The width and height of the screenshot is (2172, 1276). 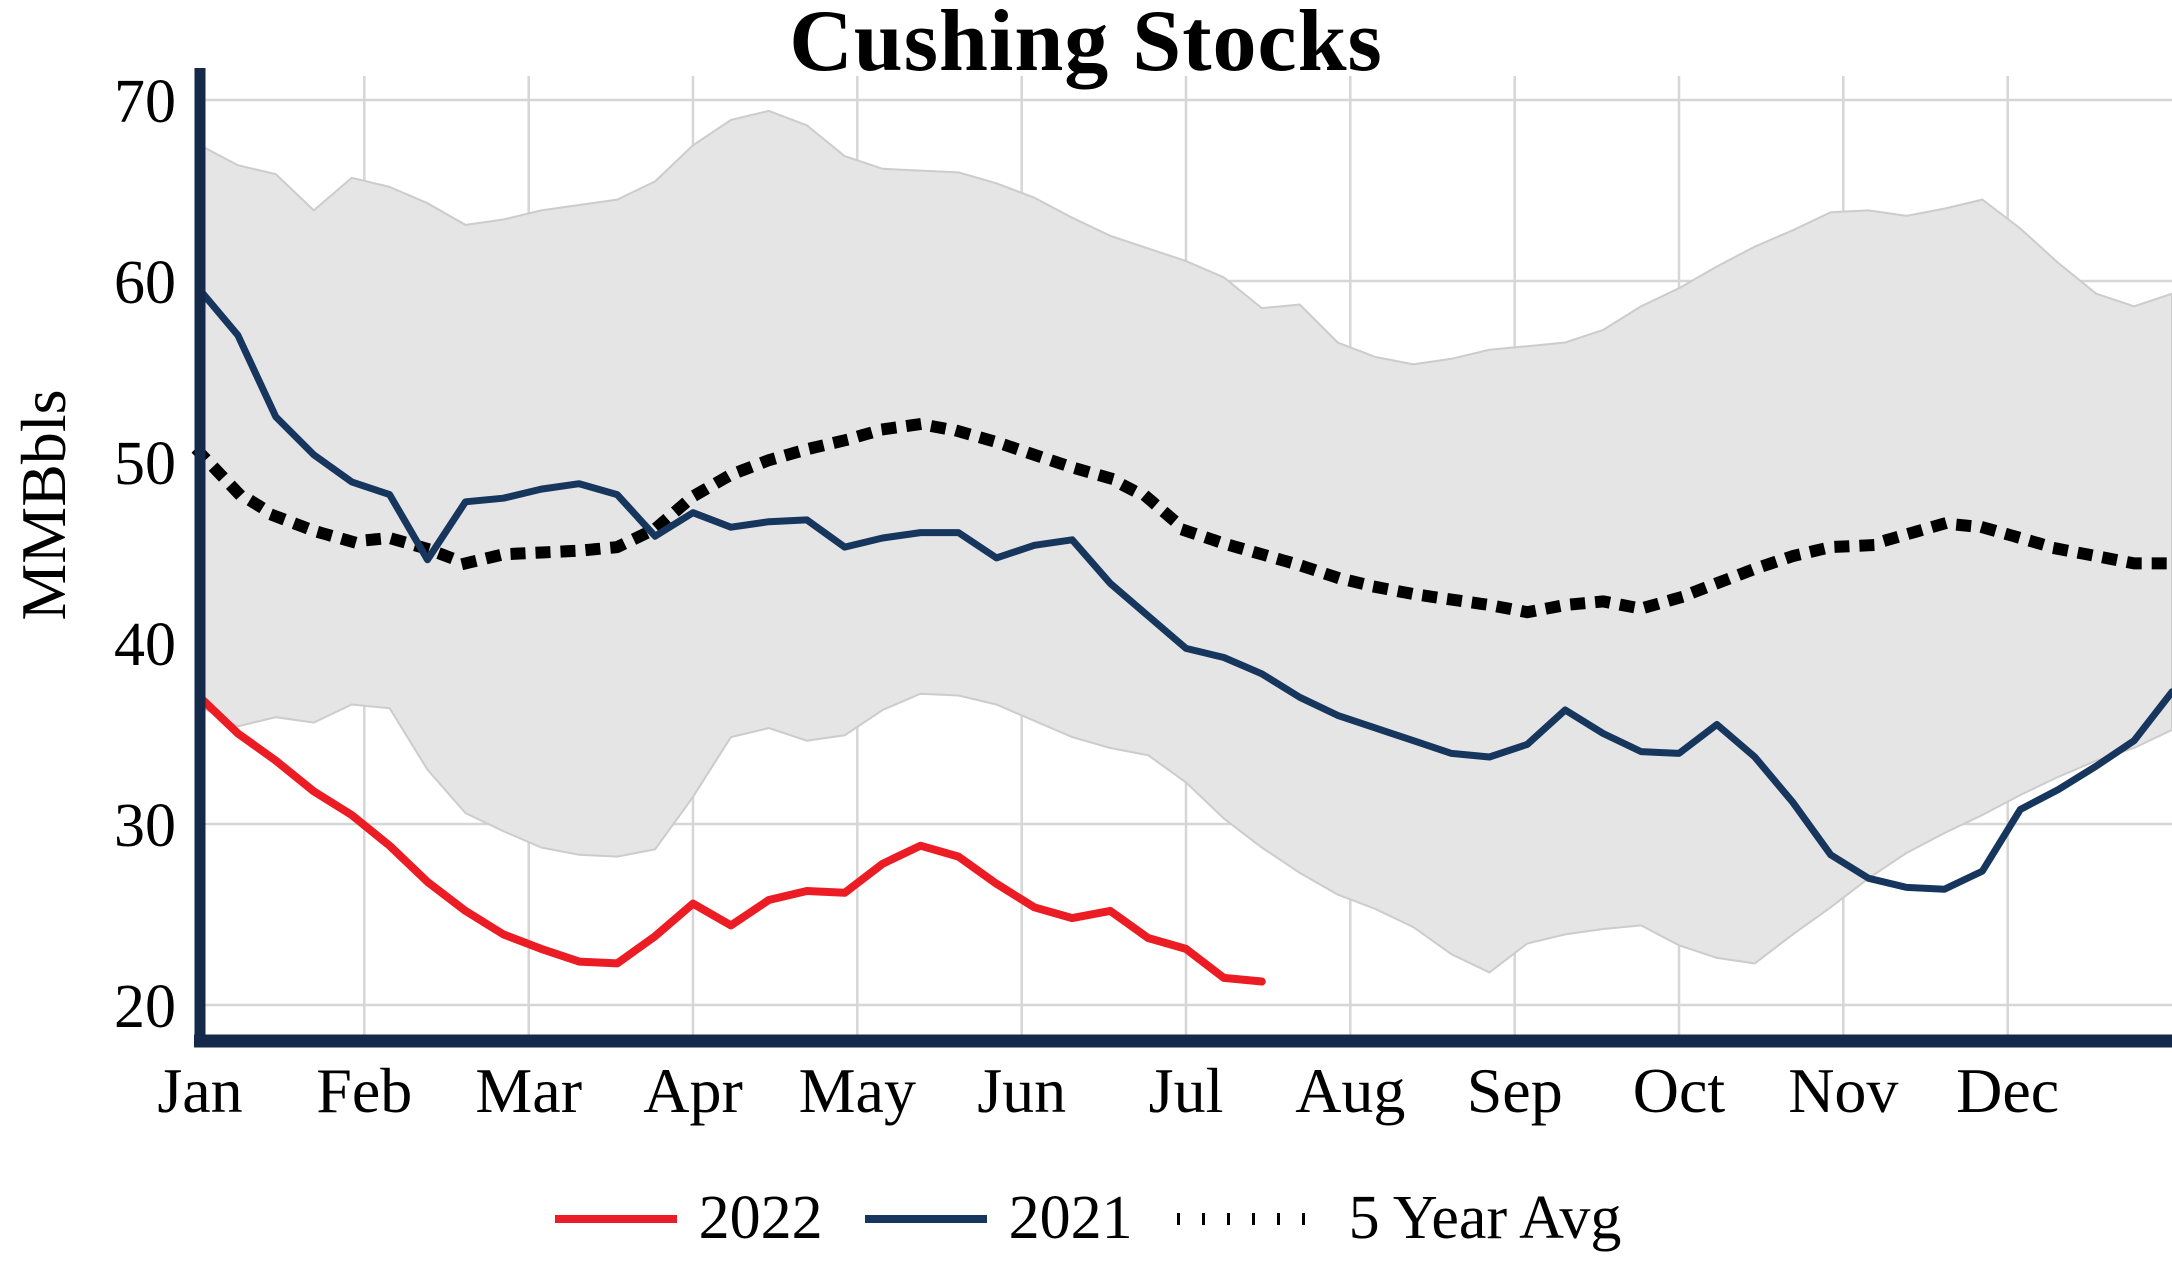 What do you see at coordinates (199, 1090) in the screenshot?
I see `x-tick-label-jan: Jan` at bounding box center [199, 1090].